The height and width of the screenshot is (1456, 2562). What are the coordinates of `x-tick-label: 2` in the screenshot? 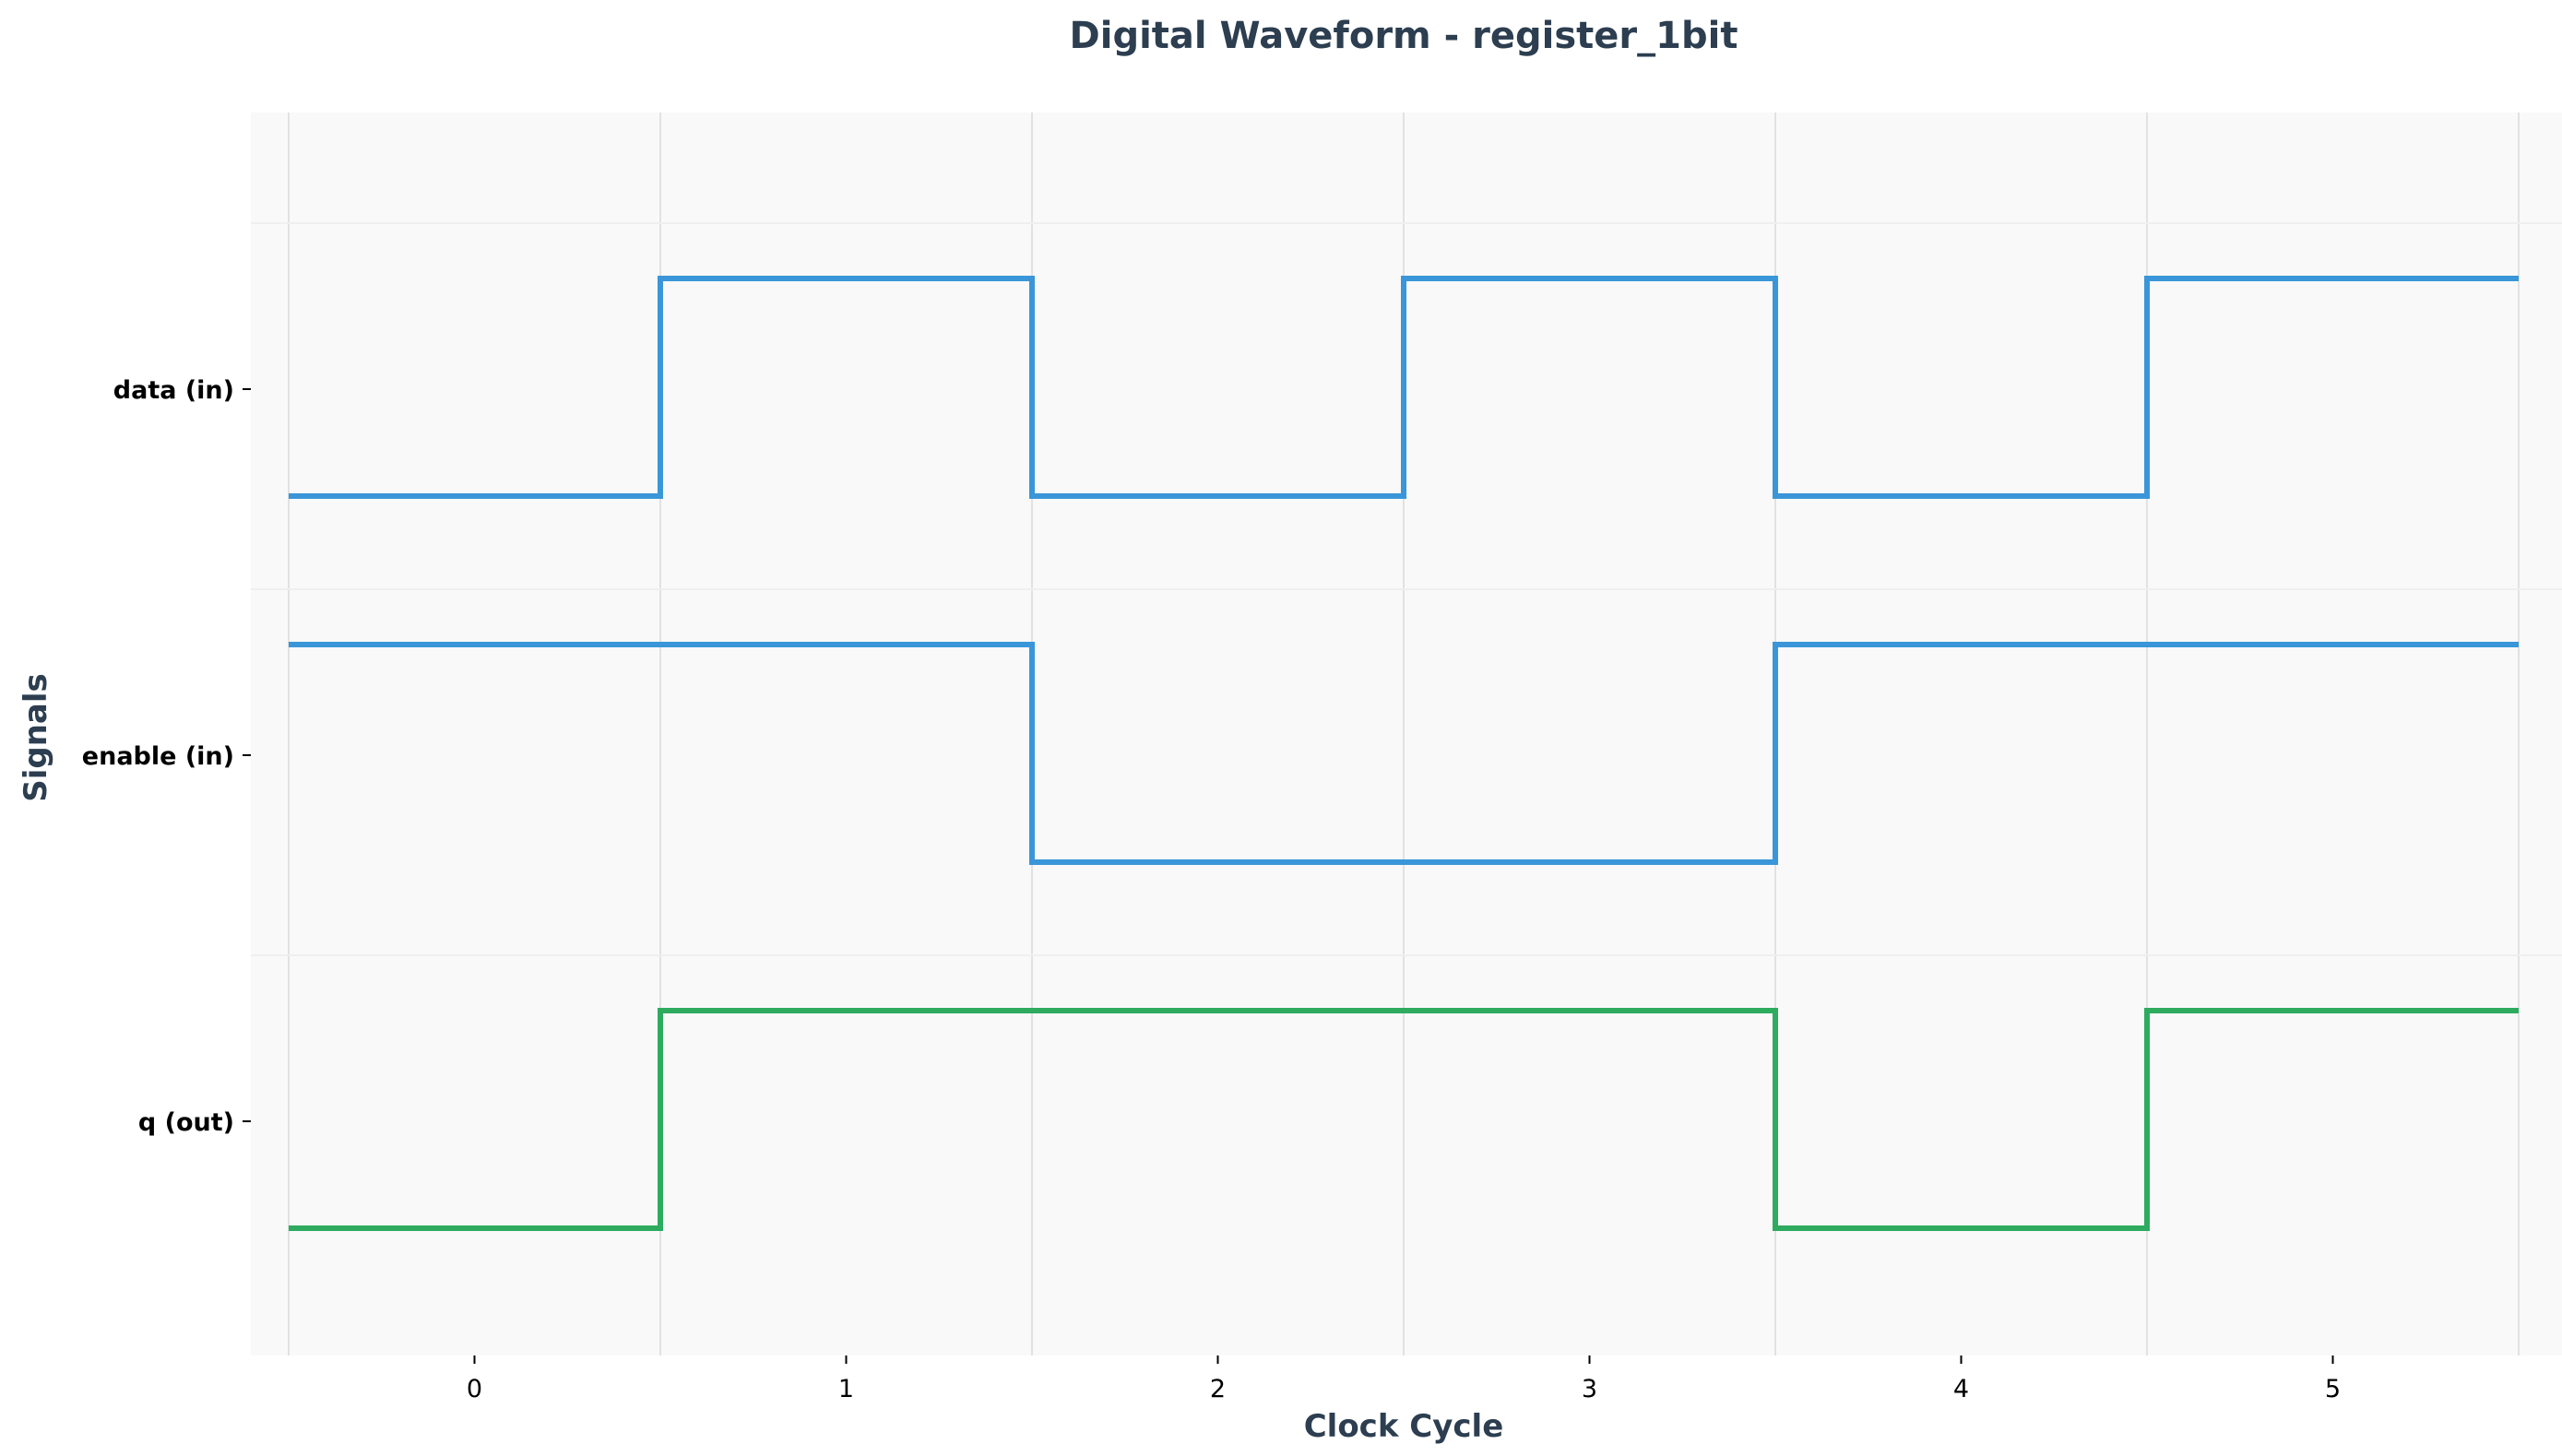 It's located at (1218, 1389).